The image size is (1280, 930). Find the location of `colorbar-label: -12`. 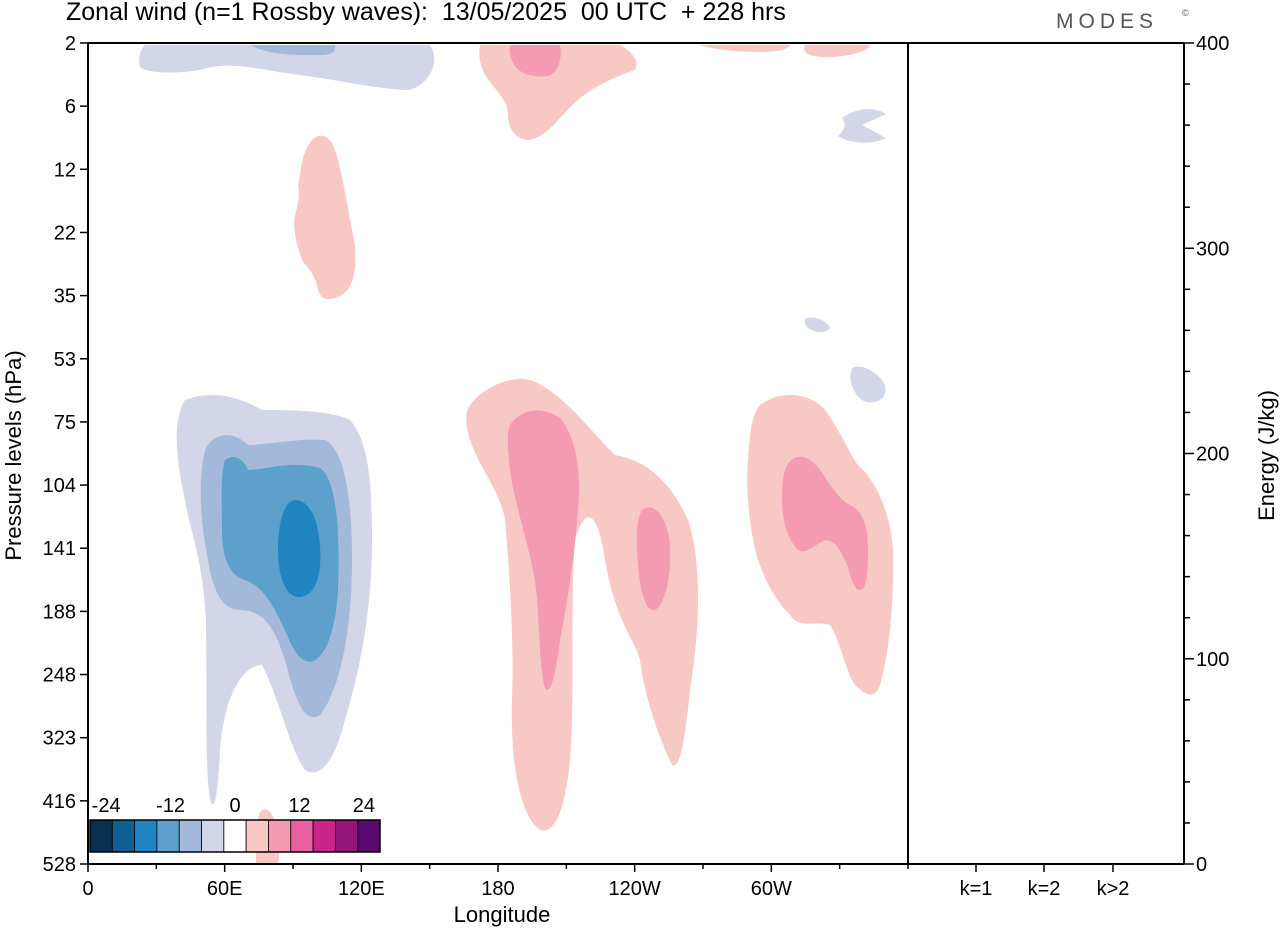

colorbar-label: -12 is located at coordinates (170, 806).